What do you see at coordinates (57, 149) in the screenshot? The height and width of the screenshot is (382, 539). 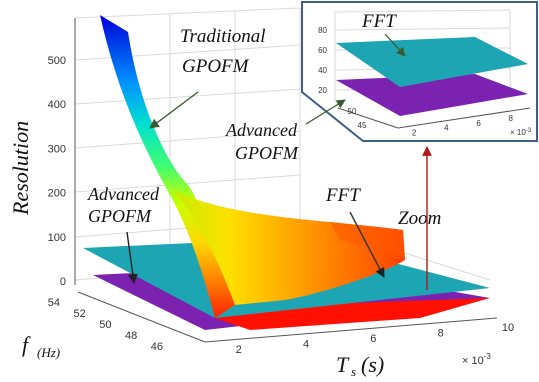 I see `z-tick-label-3: 300` at bounding box center [57, 149].